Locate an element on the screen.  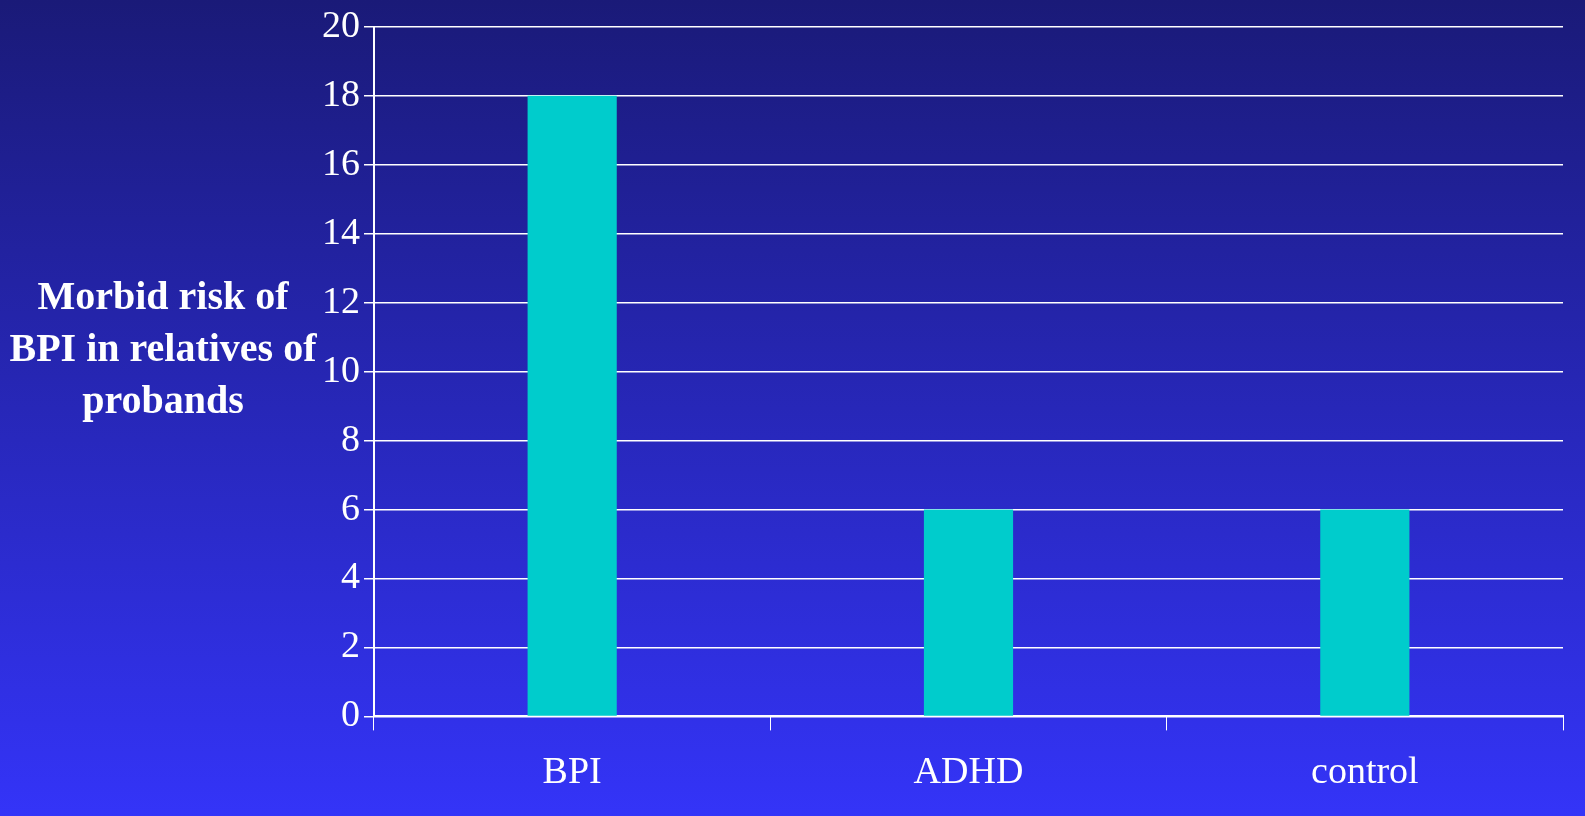
y-tick-label: 4 is located at coordinates (350, 575).